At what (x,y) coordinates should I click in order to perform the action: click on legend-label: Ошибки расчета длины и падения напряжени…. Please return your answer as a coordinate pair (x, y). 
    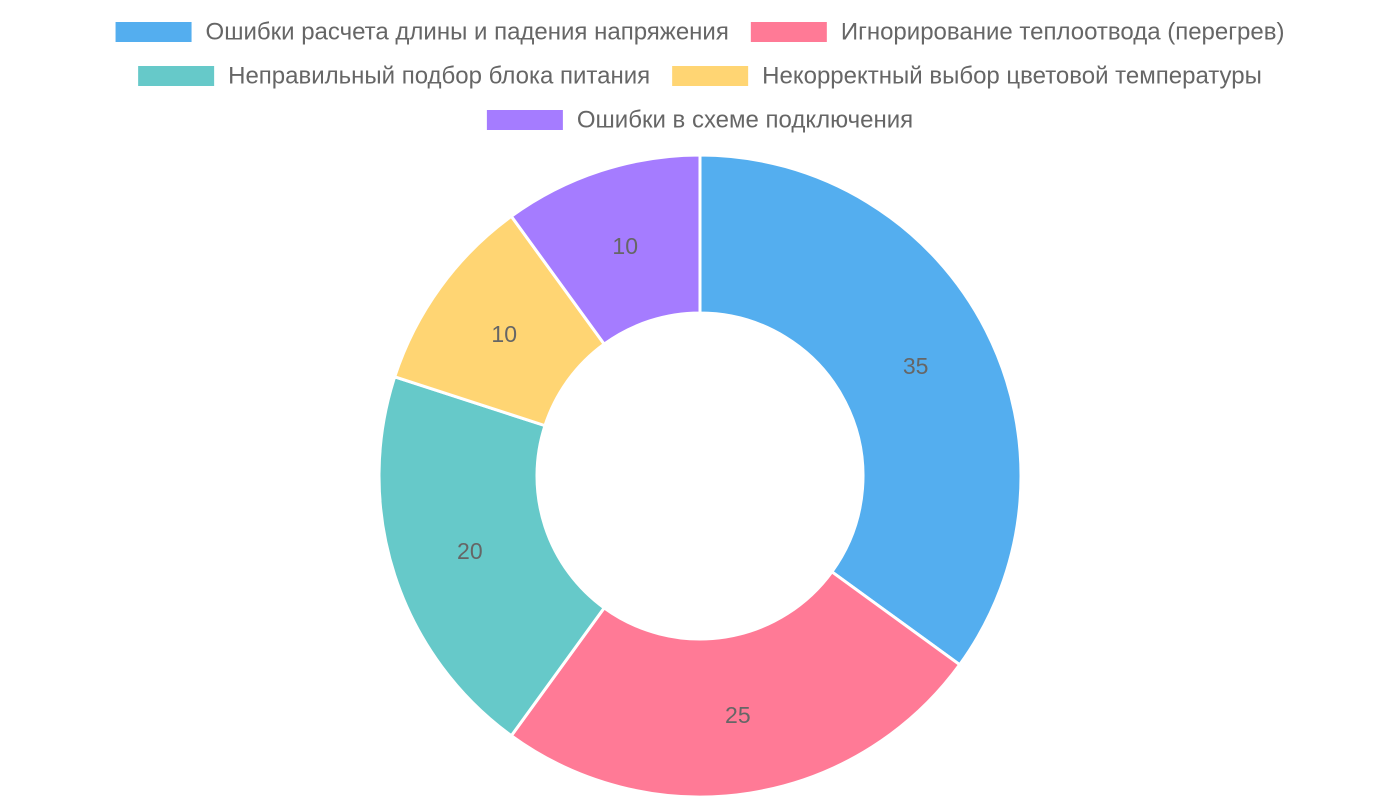
    Looking at the image, I should click on (467, 32).